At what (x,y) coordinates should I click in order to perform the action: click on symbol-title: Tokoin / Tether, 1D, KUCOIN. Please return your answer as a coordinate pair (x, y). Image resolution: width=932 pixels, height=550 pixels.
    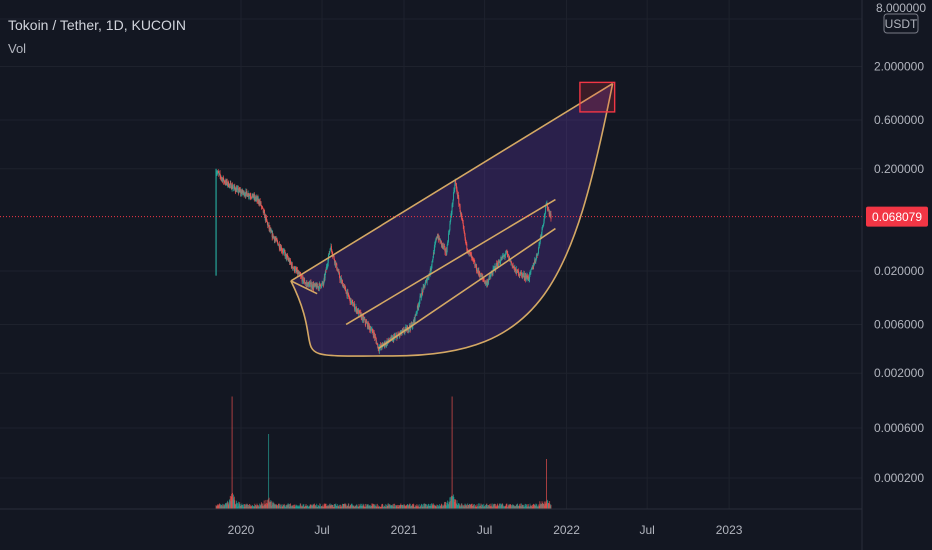
    Looking at the image, I should click on (97, 25).